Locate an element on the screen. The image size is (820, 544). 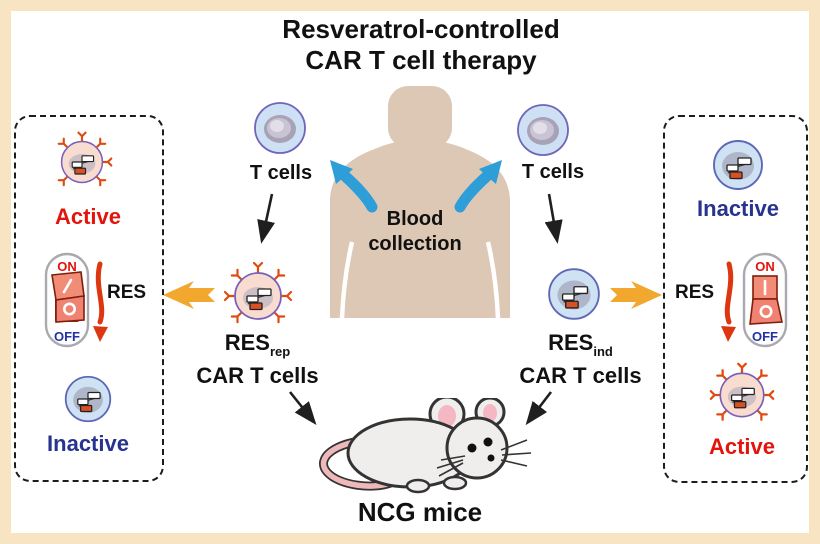
car-t-cell-inactive-center-right-icon is located at coordinates (574, 294).